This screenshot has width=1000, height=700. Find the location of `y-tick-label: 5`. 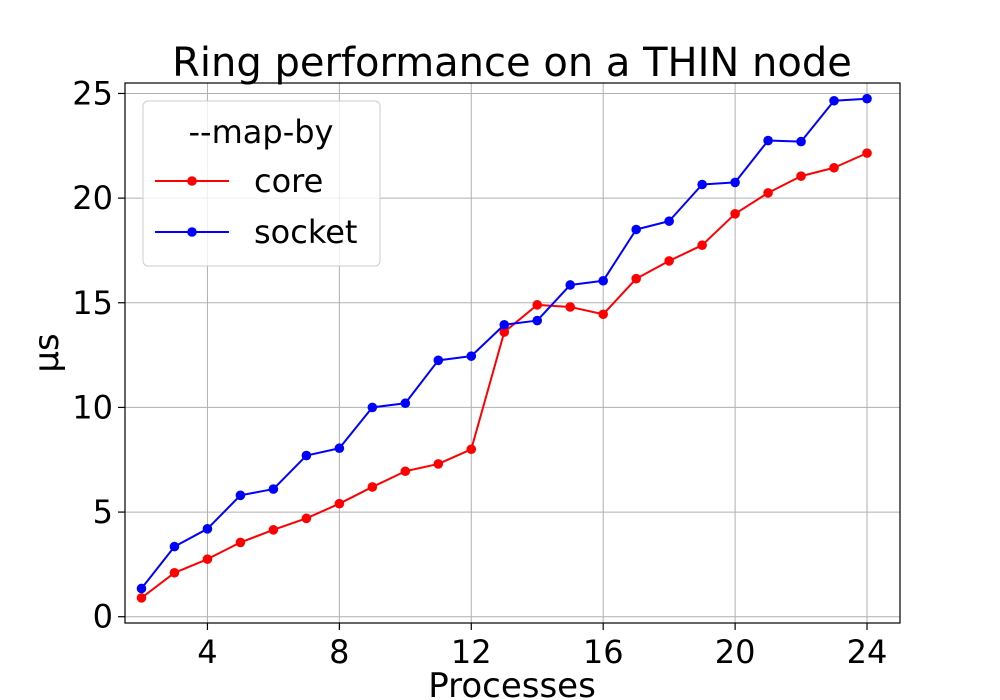

y-tick-label: 5 is located at coordinates (103, 512).